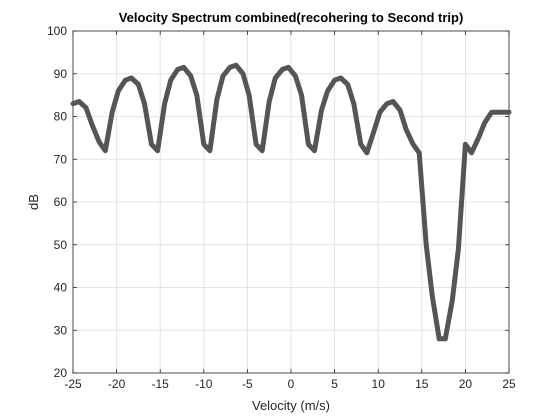  I want to click on y-tick-labels: 20 30 40 50 60 70 80 90 100, so click(57, 202).